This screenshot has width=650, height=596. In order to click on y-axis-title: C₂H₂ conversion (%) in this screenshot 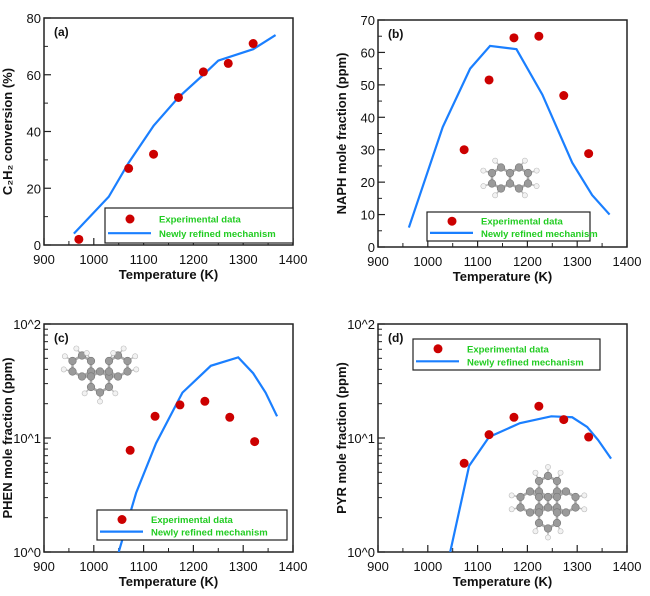, I will do `click(7, 131)`.